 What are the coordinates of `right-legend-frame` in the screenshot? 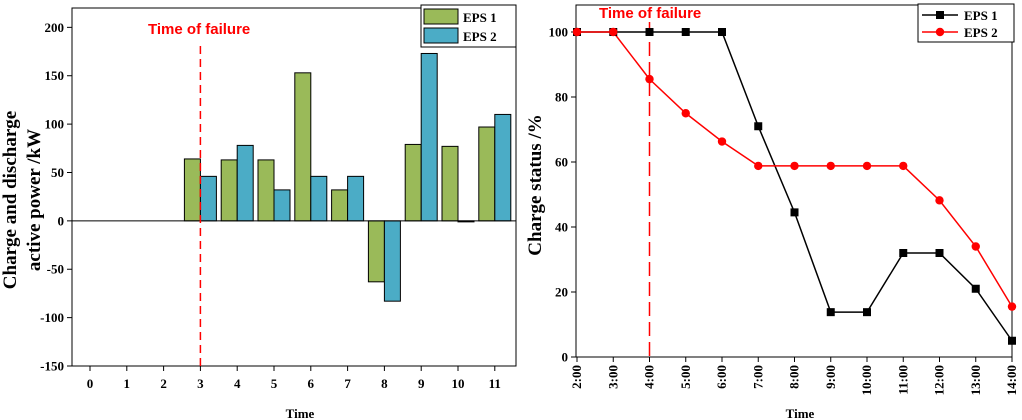 It's located at (966, 23).